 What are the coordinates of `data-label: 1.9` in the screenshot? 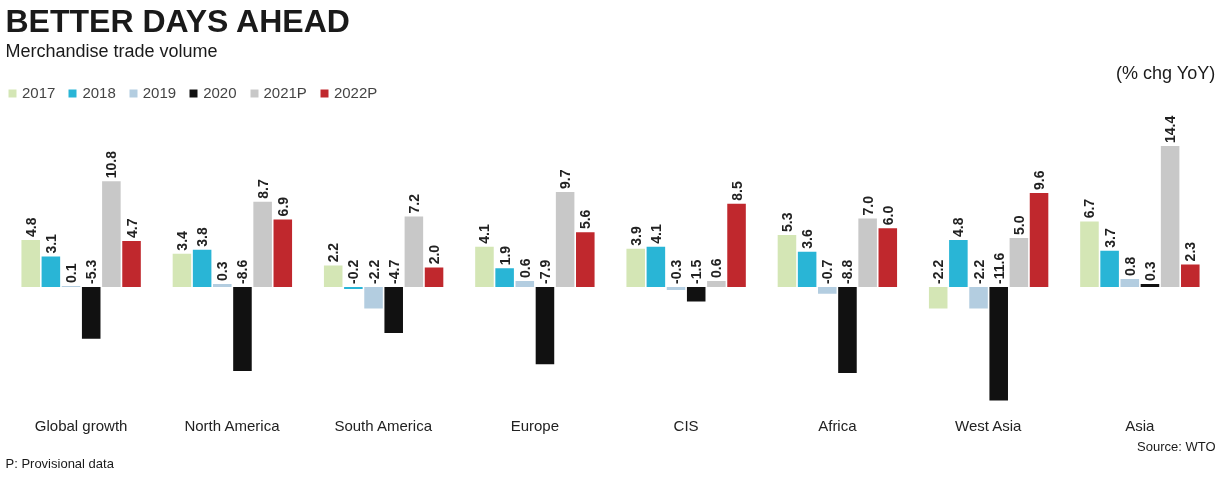 It's located at (504, 255).